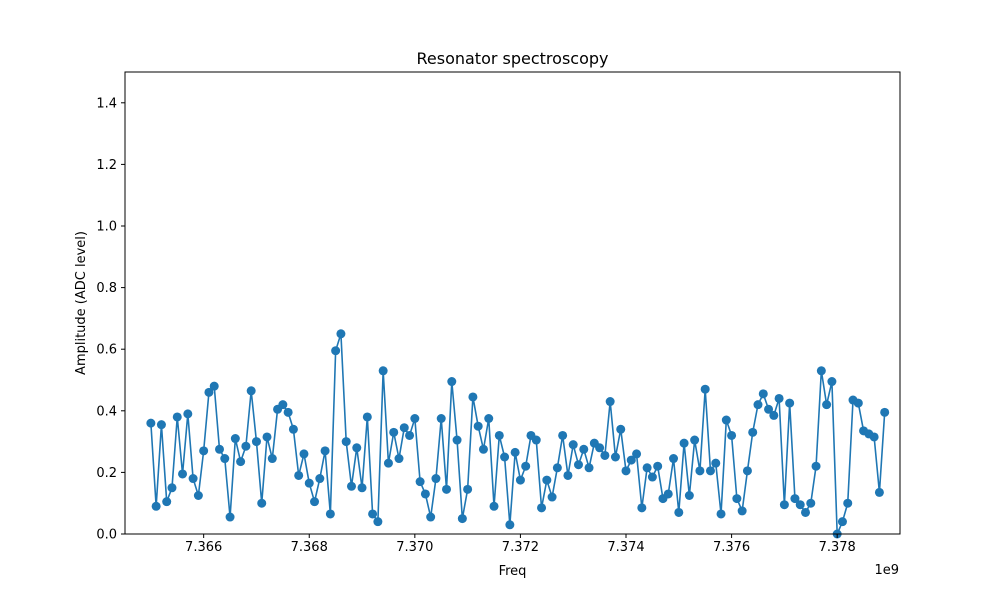 Image resolution: width=1000 pixels, height=604 pixels. I want to click on x-tick-label: 7.368, so click(309, 547).